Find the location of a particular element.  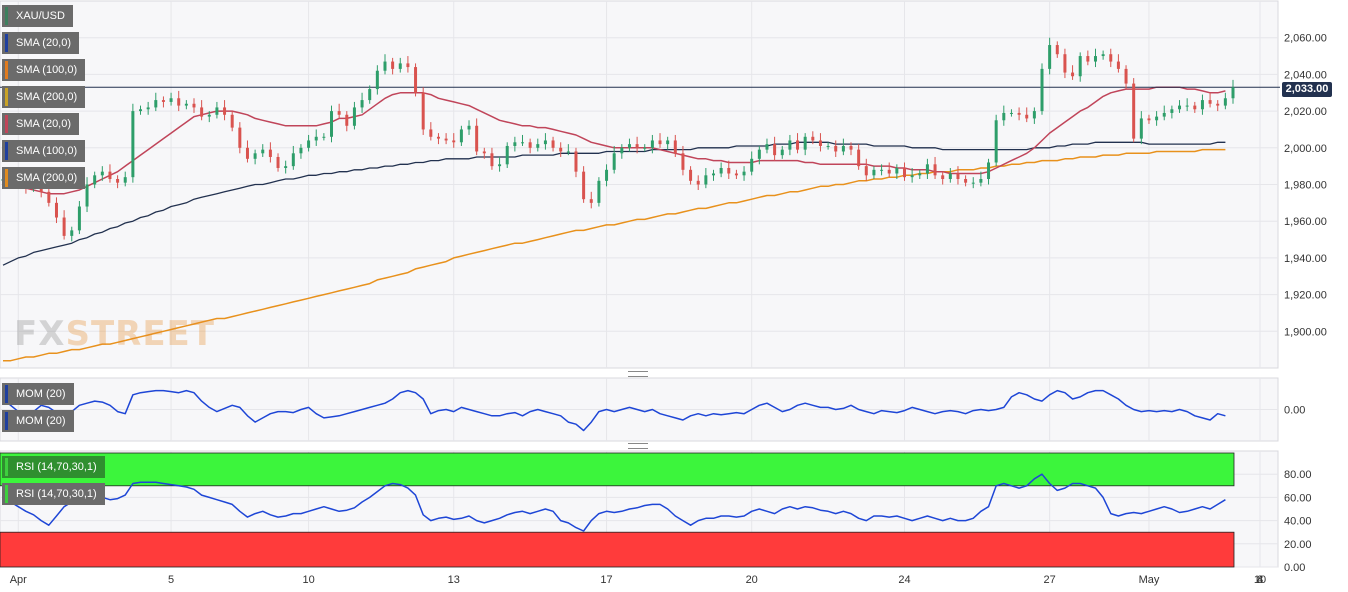

legend-rsi-a: RSI (14,70,30,1) is located at coordinates (53, 467).